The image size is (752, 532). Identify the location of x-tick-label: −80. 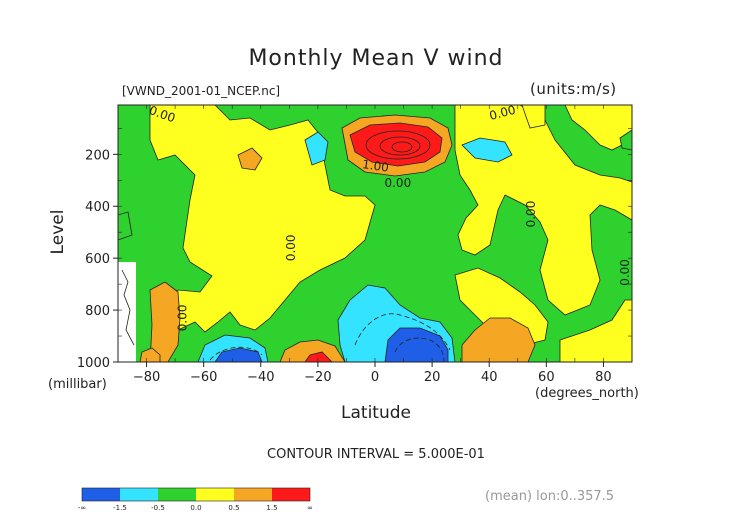
(146, 377).